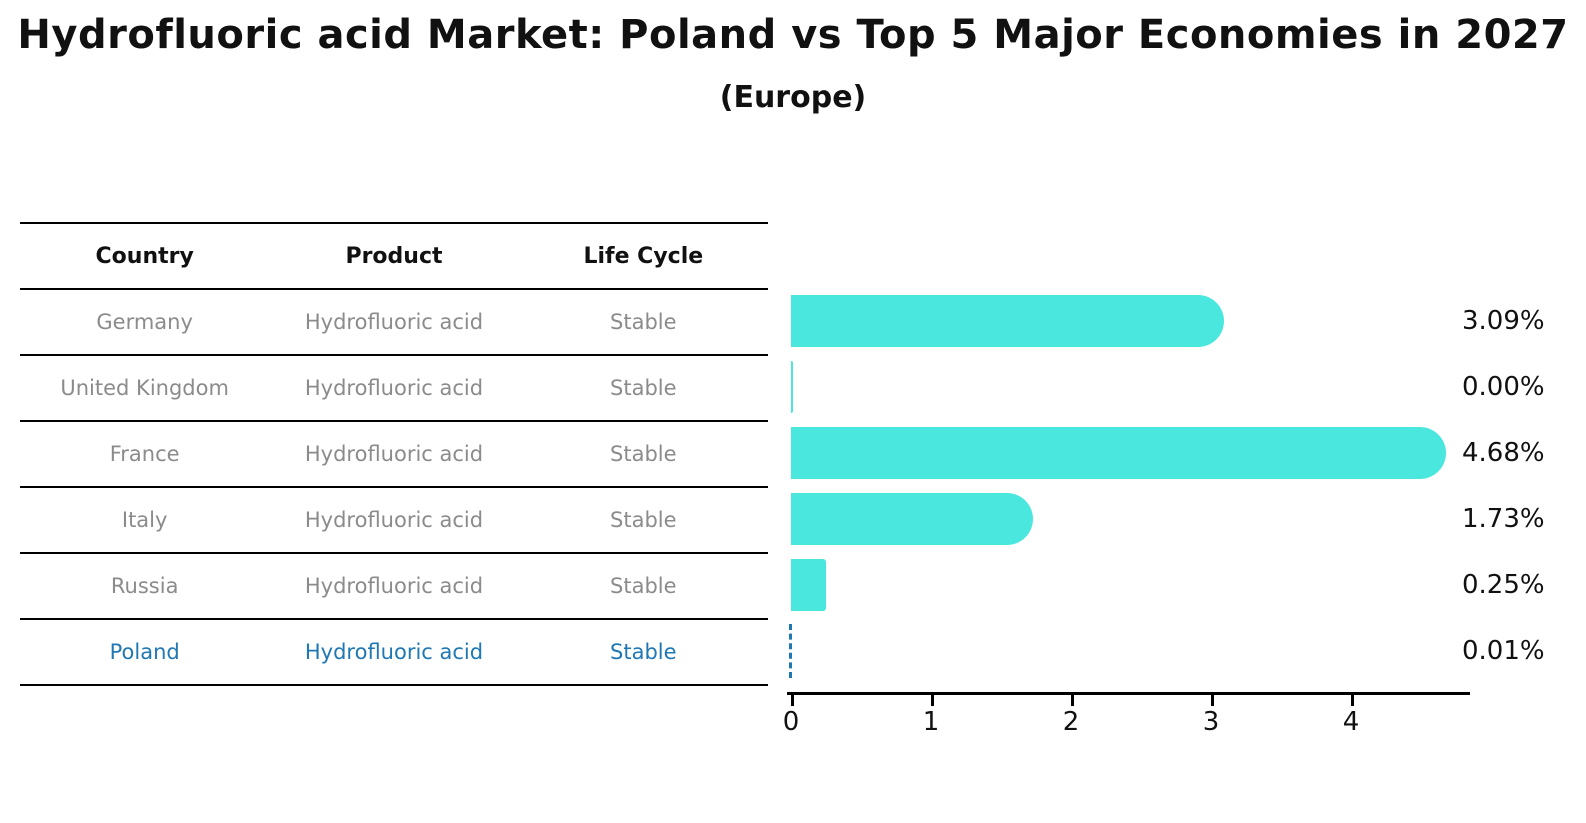 The height and width of the screenshot is (823, 1586). Describe the element at coordinates (912, 519) in the screenshot. I see `bar-italy` at that location.